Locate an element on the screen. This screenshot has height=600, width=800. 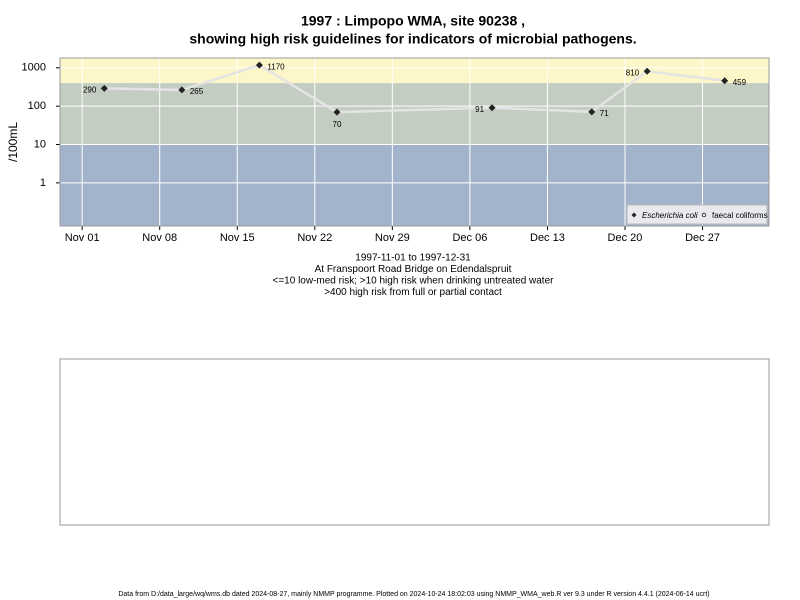
data-label: 70 is located at coordinates (337, 124).